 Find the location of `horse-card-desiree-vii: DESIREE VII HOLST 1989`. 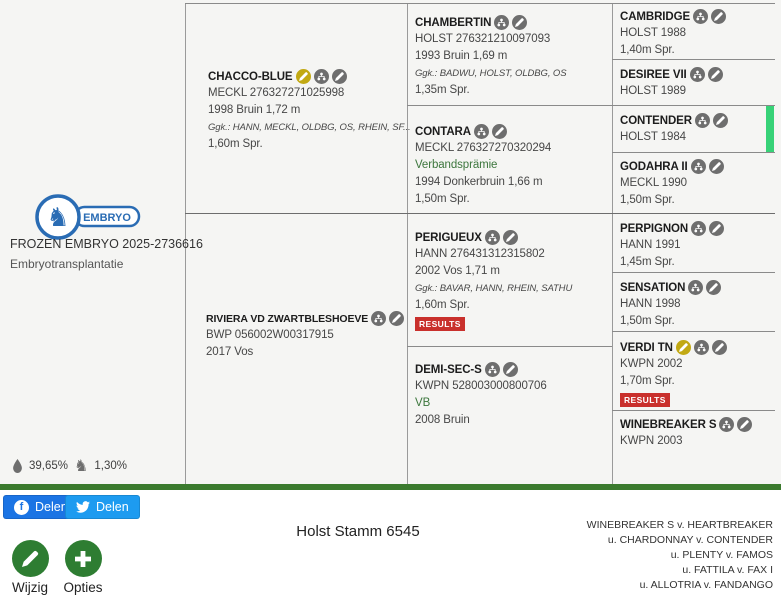

horse-card-desiree-vii: DESIREE VII HOLST 1989 is located at coordinates (671, 83).